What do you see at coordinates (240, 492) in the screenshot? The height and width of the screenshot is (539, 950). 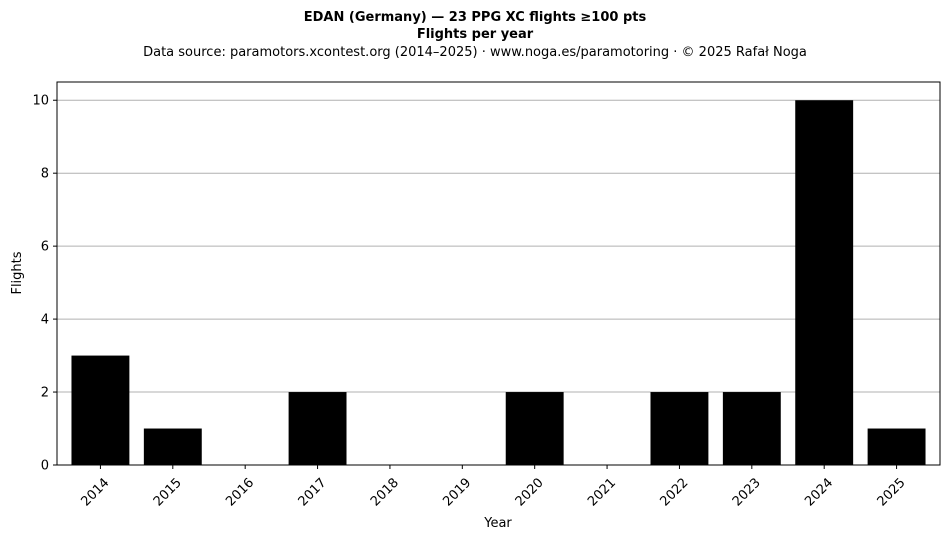 I see `x-tick-label-2016: 2016` at bounding box center [240, 492].